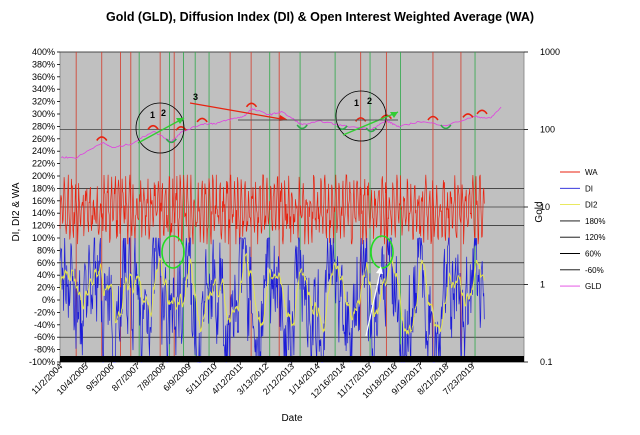 The height and width of the screenshot is (435, 640). What do you see at coordinates (46, 288) in the screenshot?
I see `y-left-tick-label: 20%` at bounding box center [46, 288].